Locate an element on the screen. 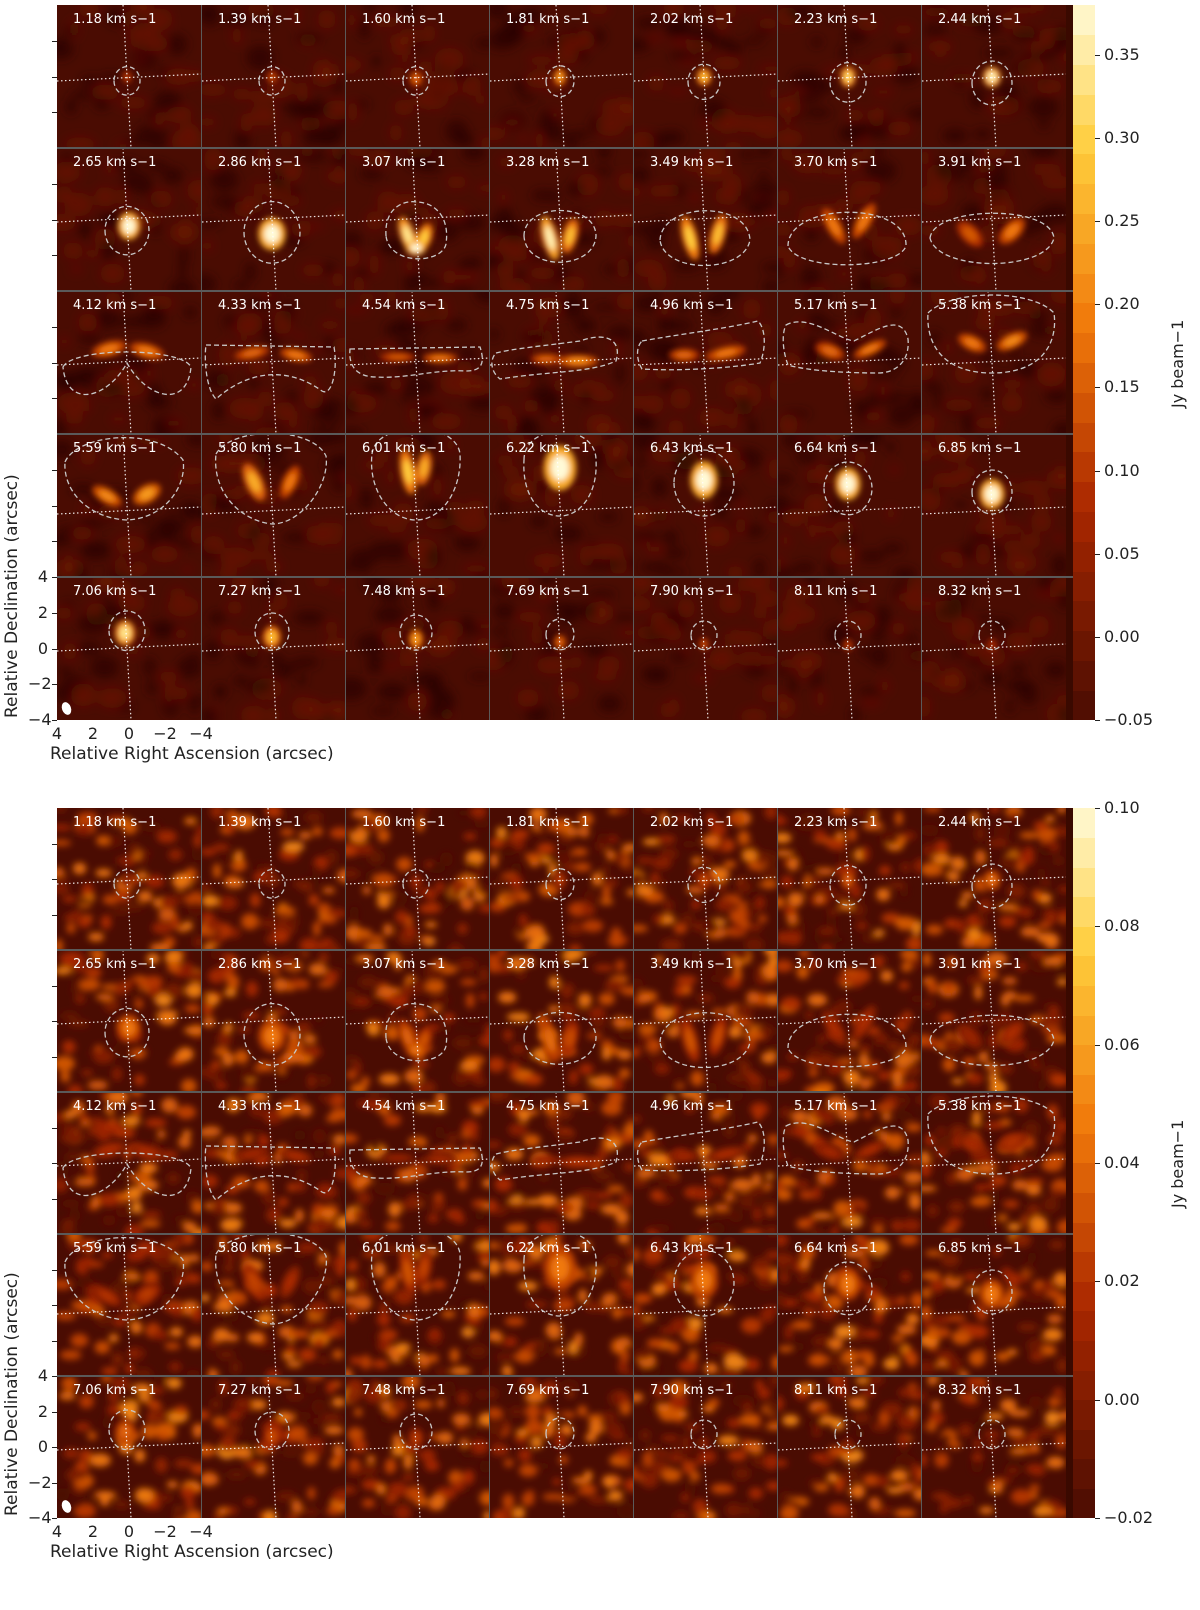  channel-image is located at coordinates (850, 219).